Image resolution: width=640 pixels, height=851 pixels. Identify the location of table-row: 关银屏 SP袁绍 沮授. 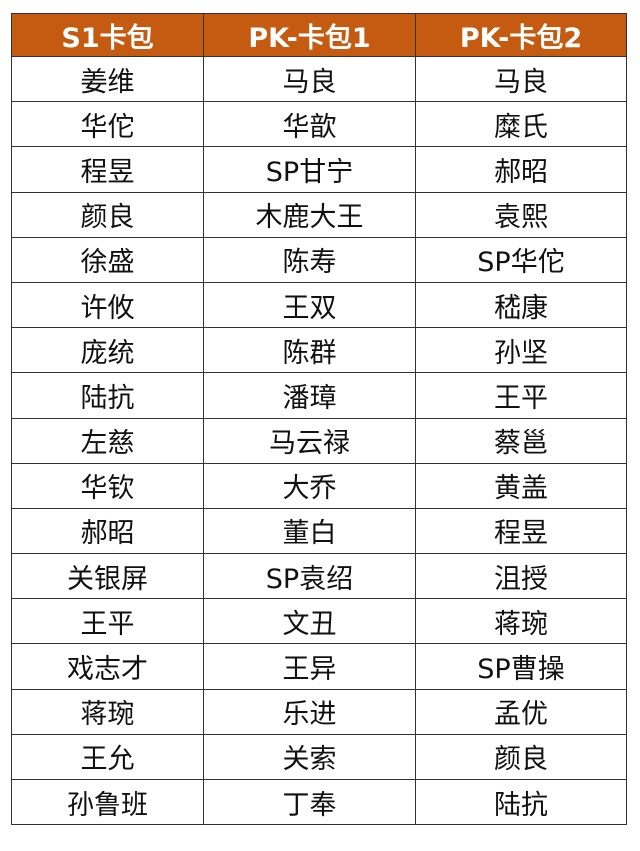
(319, 576).